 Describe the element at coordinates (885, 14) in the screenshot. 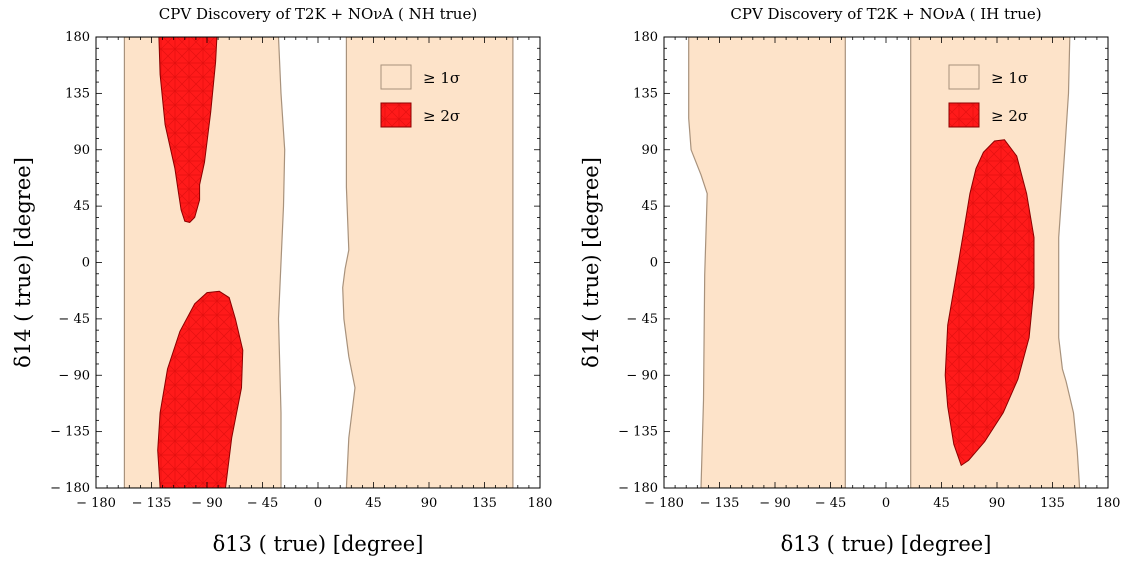

I see `chart-title: CPV Discovery of T2K + NOνA ( IH true)` at that location.